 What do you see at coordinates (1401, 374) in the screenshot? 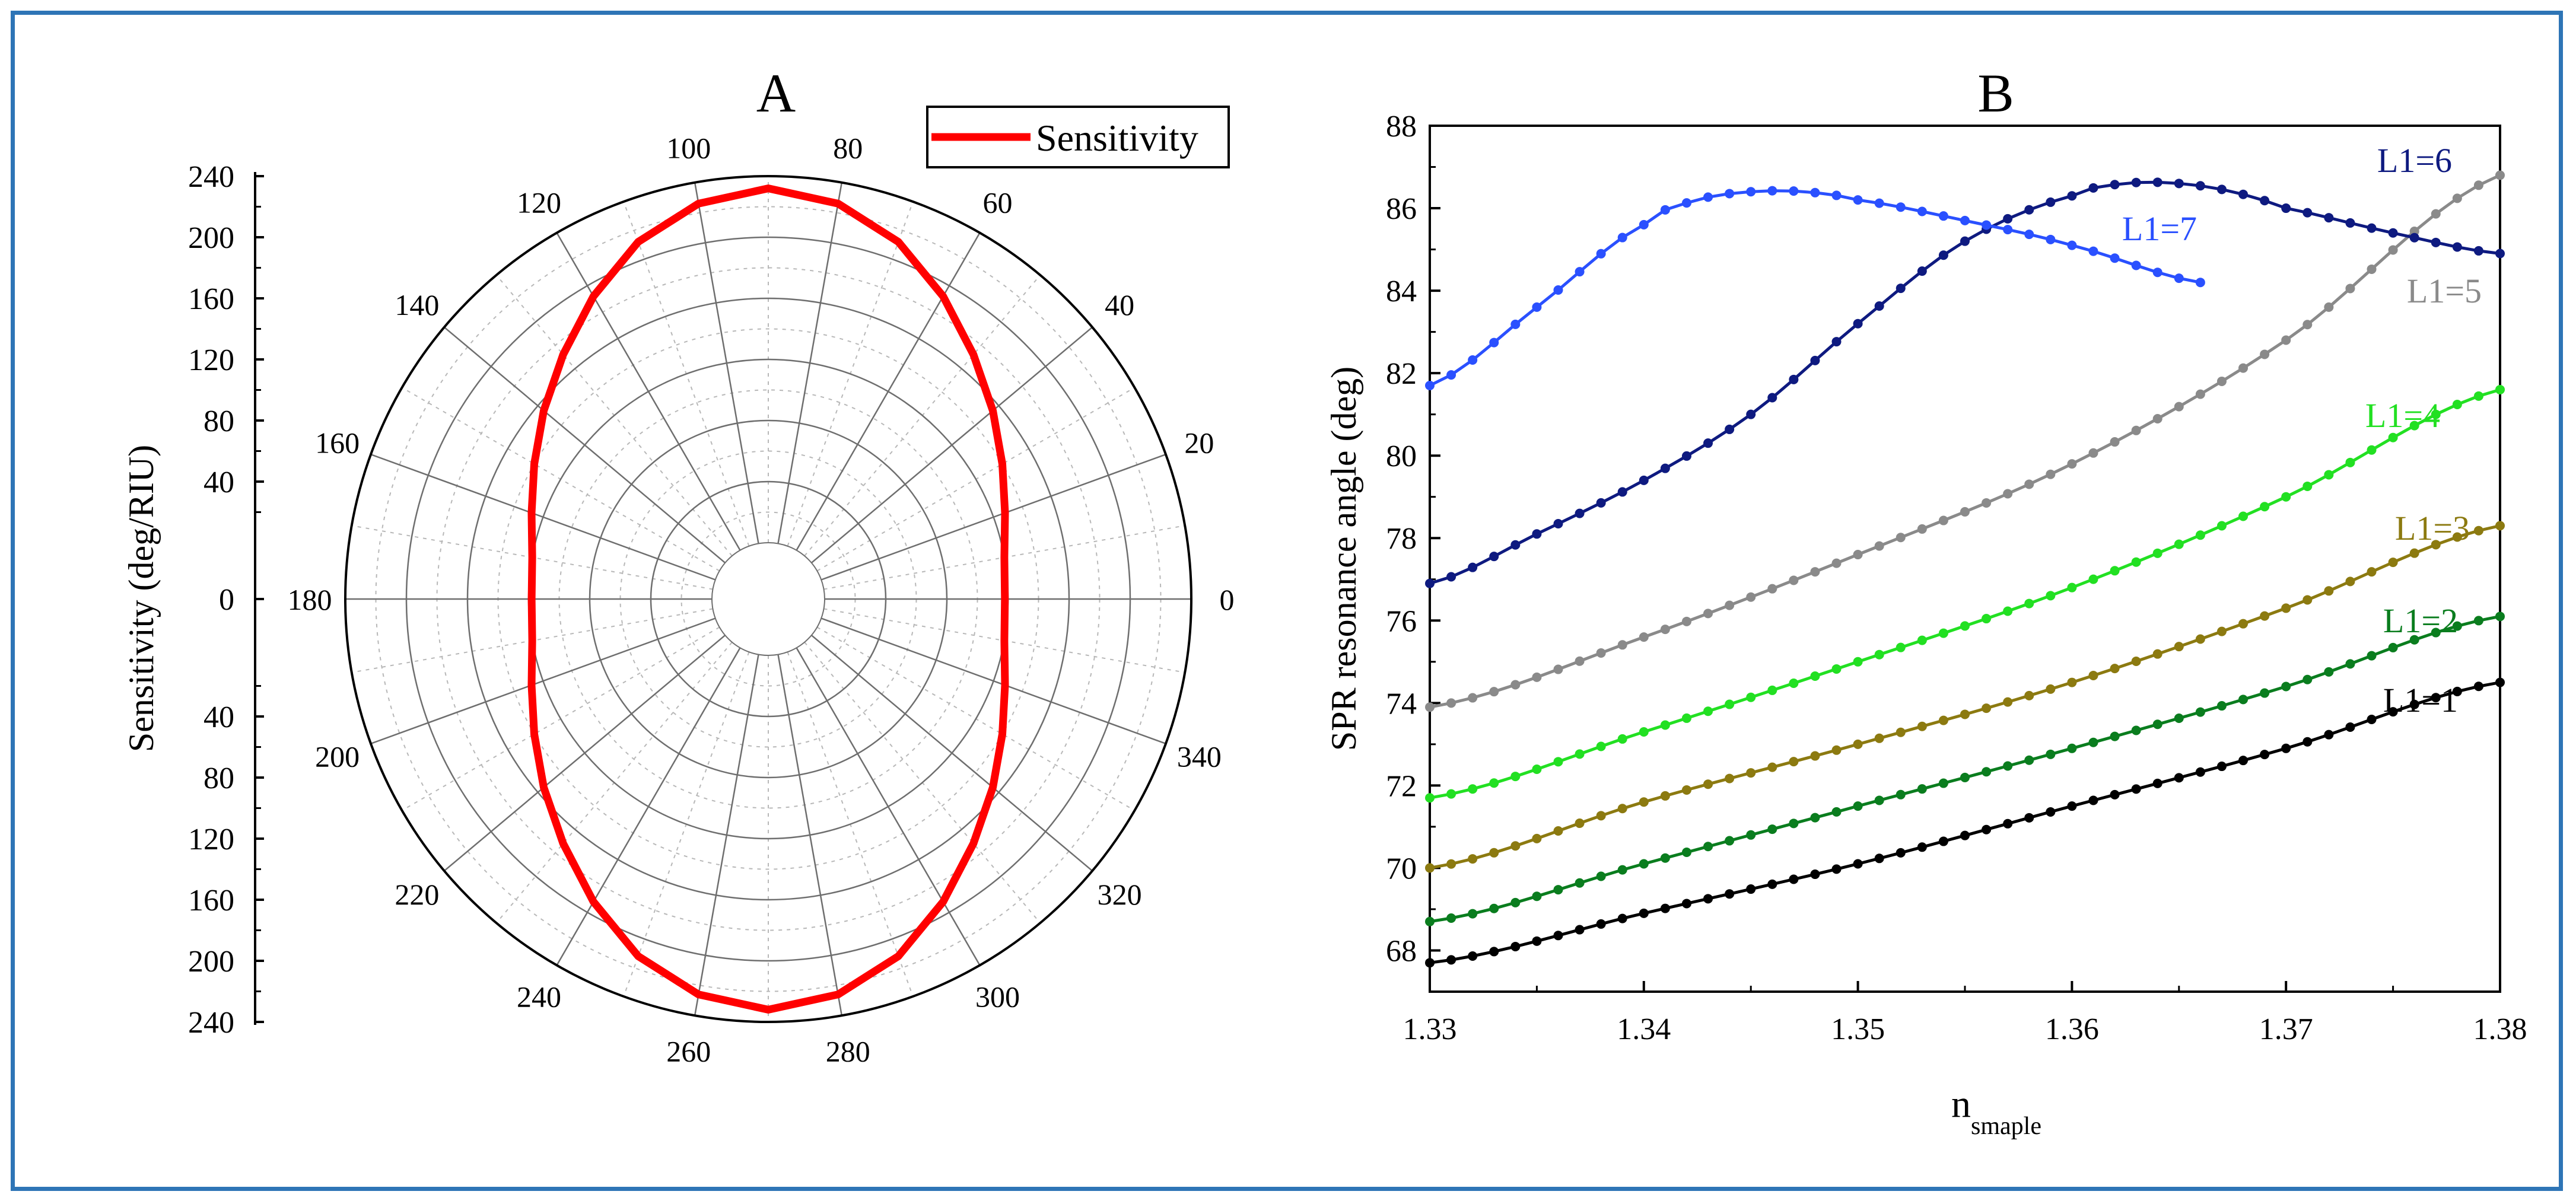
I see `y-tick-label: 82` at bounding box center [1401, 374].